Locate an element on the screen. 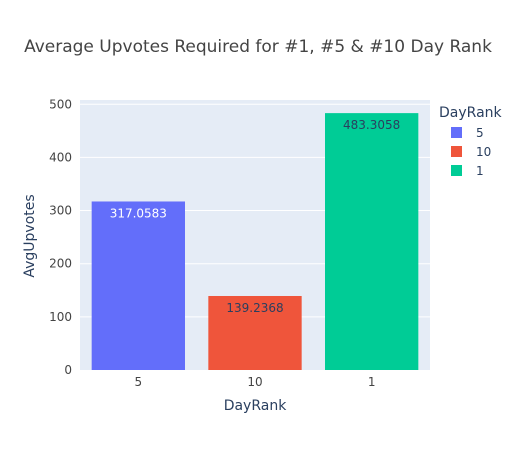 This screenshot has width=514, height=454. y-tick-label: 300 is located at coordinates (60, 211).